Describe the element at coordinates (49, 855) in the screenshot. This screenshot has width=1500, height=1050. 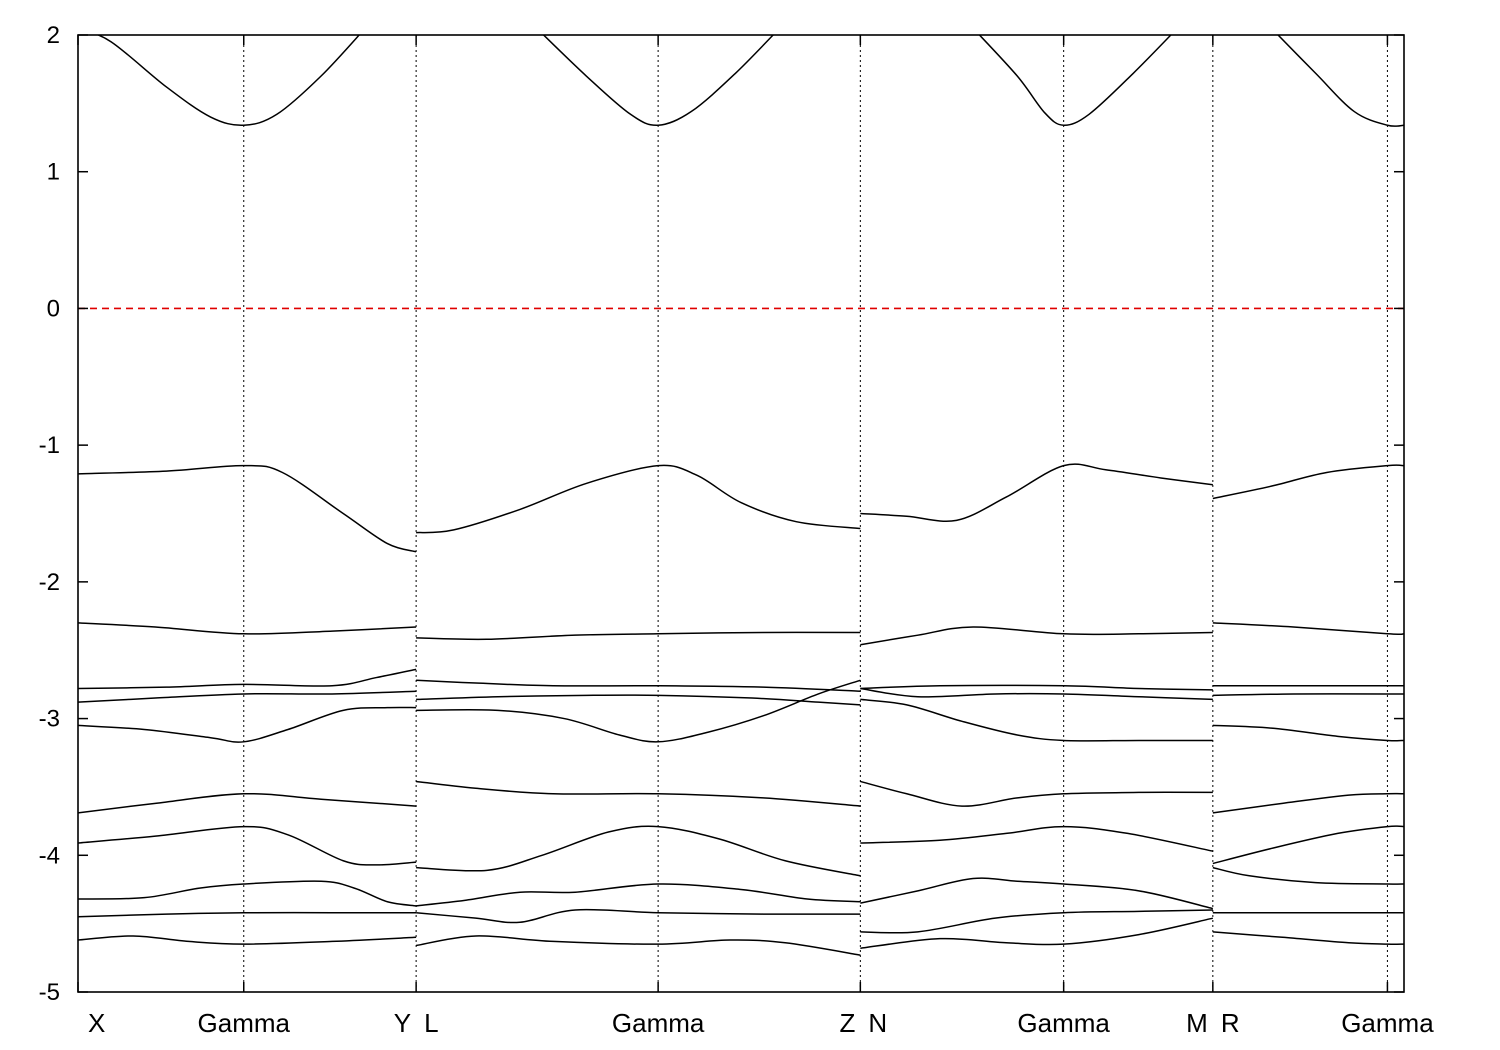
I see `y-tick-label: -4` at that location.